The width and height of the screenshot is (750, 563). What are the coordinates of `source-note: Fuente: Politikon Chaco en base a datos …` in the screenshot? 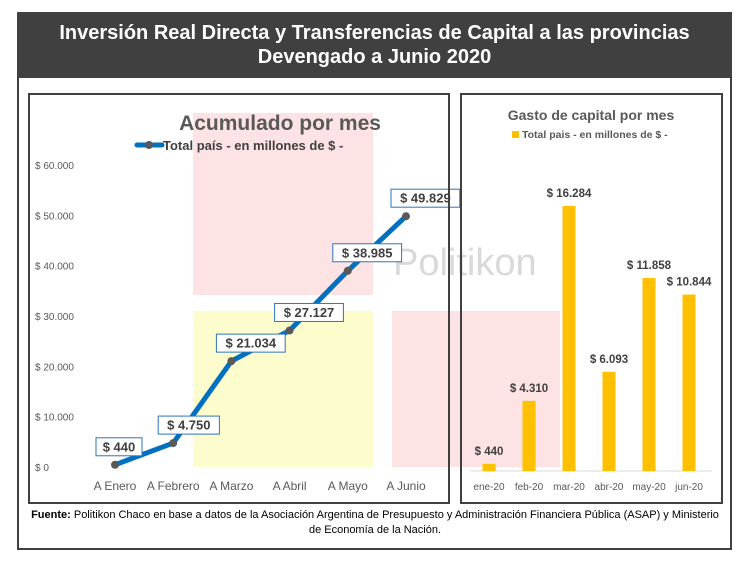 It's located at (375, 523).